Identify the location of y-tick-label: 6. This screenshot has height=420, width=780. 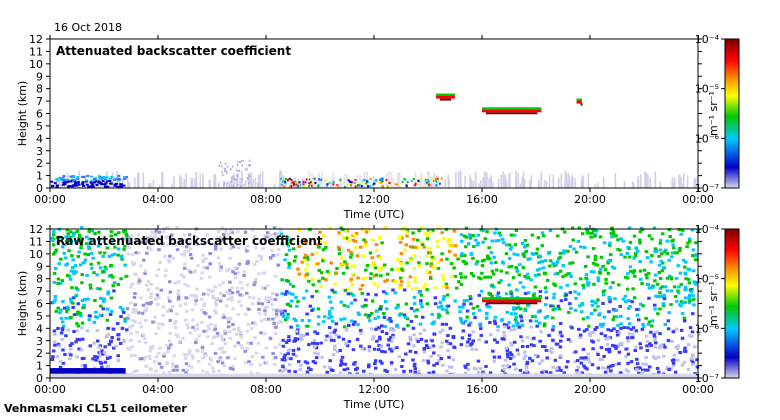
(39, 114).